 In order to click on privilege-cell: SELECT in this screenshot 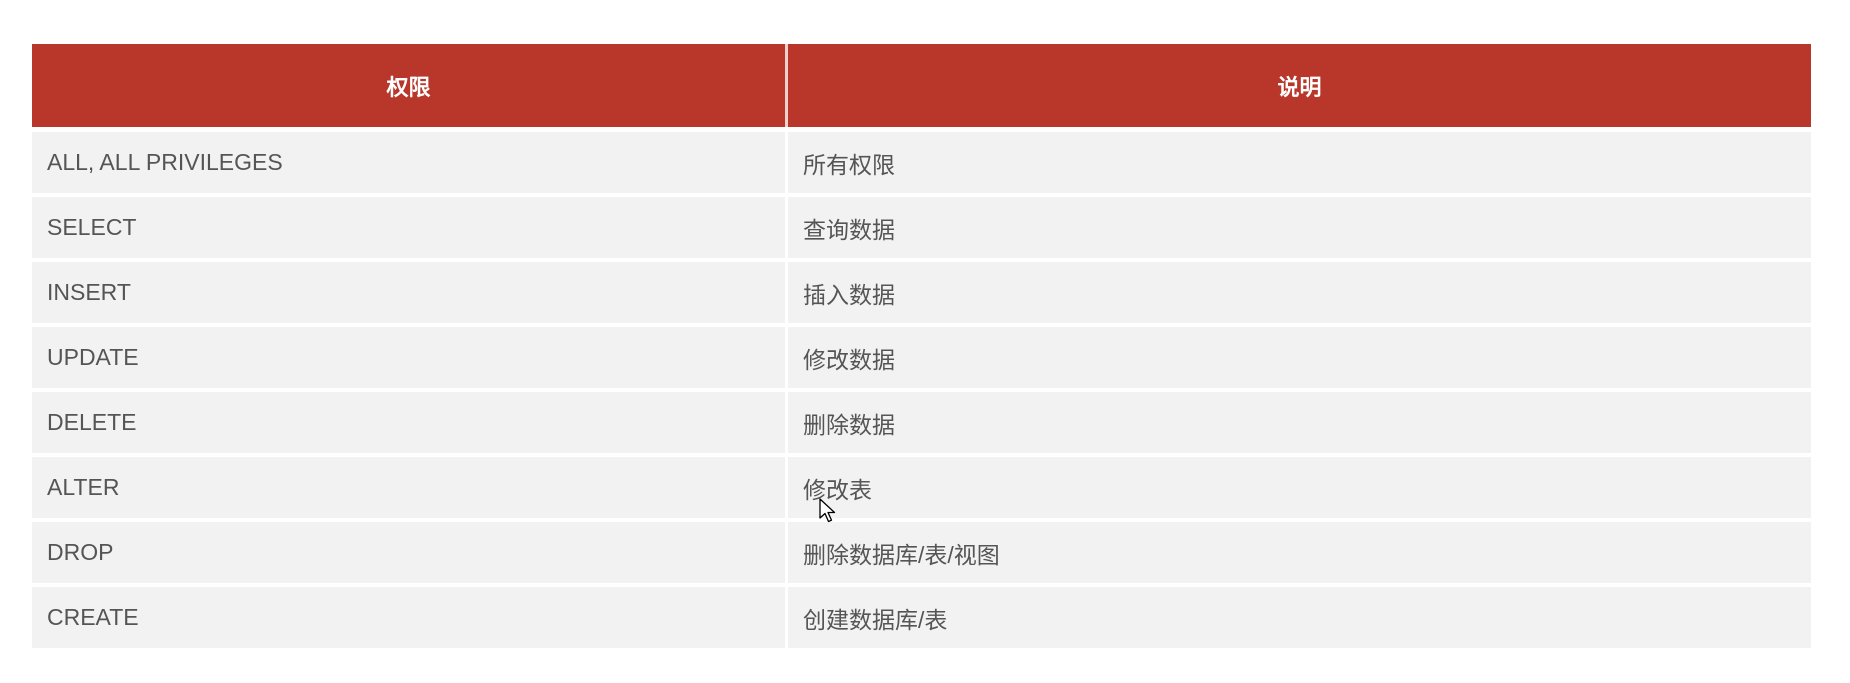, I will do `click(410, 227)`.